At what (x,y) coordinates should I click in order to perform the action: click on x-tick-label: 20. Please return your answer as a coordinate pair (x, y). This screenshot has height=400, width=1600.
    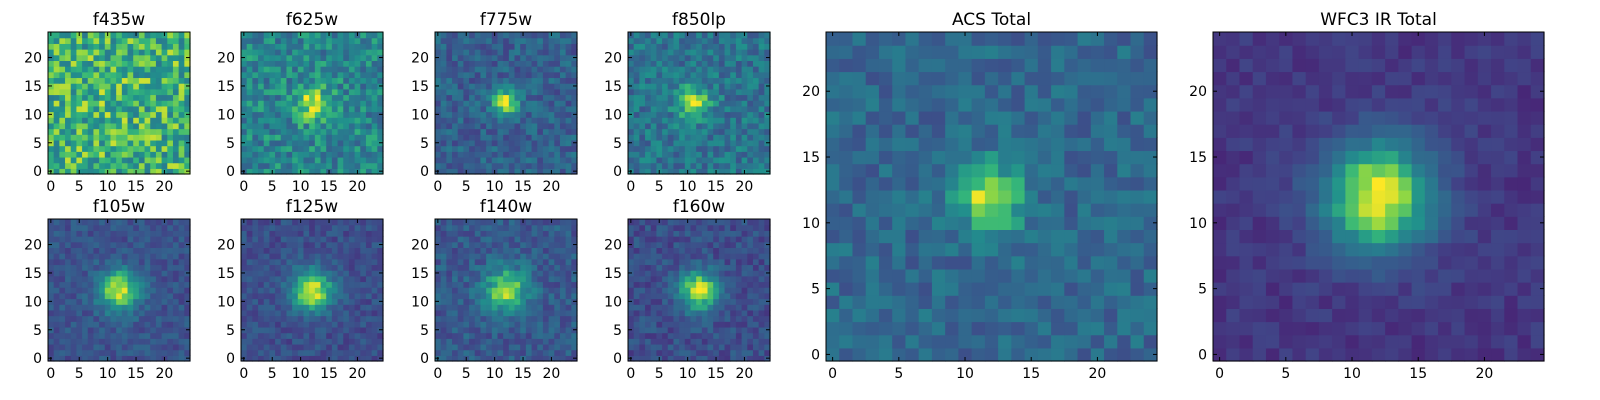
    Looking at the image, I should click on (552, 187).